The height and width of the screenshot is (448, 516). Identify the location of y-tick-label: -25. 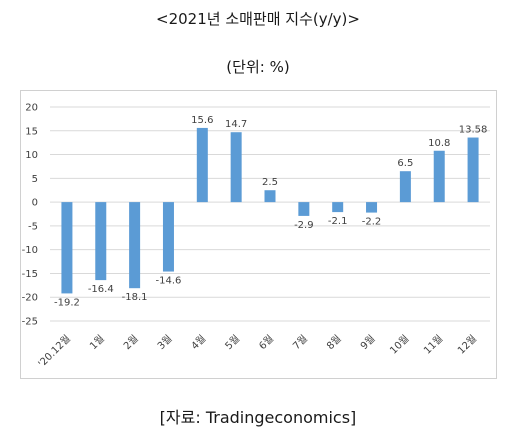
(30, 322).